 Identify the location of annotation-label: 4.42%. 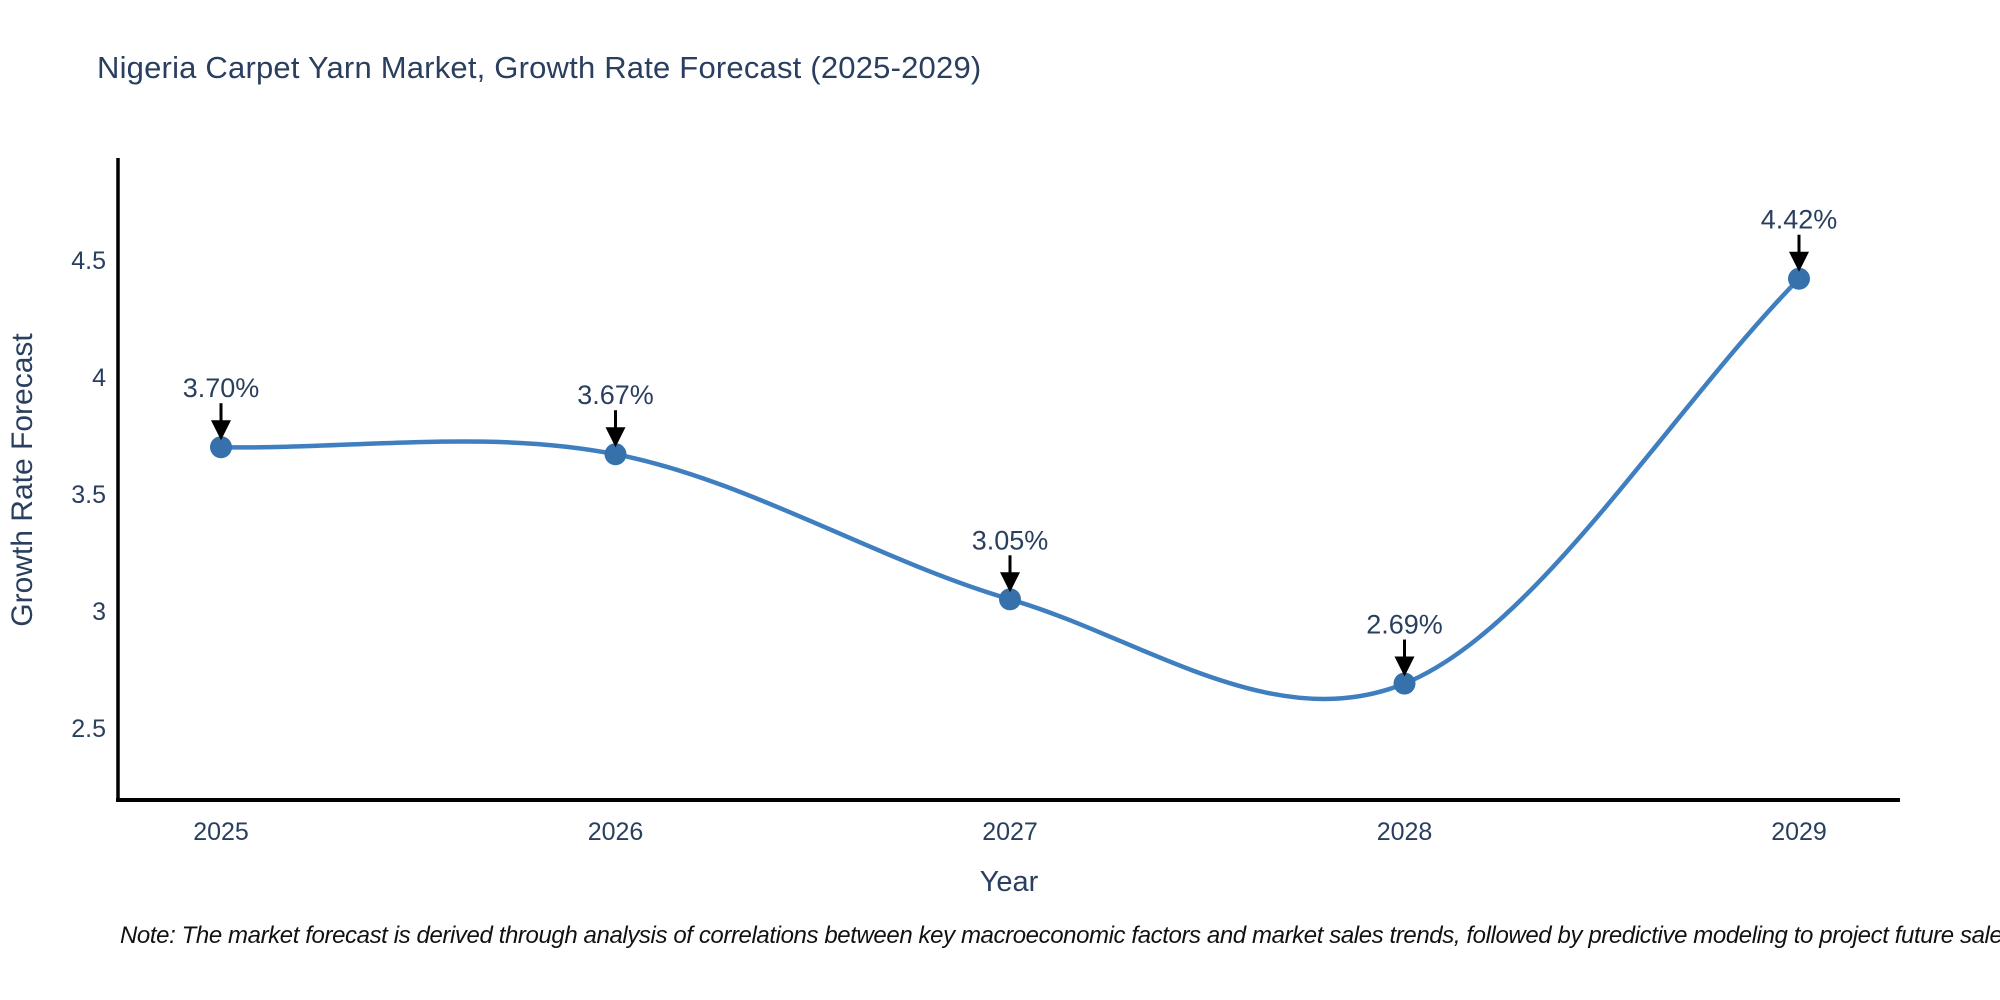
(1799, 220).